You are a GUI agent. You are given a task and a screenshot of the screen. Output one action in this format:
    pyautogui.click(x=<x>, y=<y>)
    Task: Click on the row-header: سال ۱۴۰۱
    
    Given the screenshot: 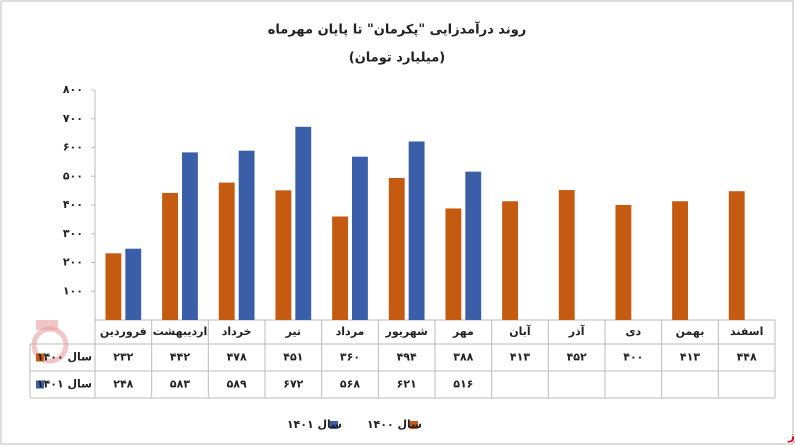 What is the action you would take?
    pyautogui.click(x=64, y=384)
    